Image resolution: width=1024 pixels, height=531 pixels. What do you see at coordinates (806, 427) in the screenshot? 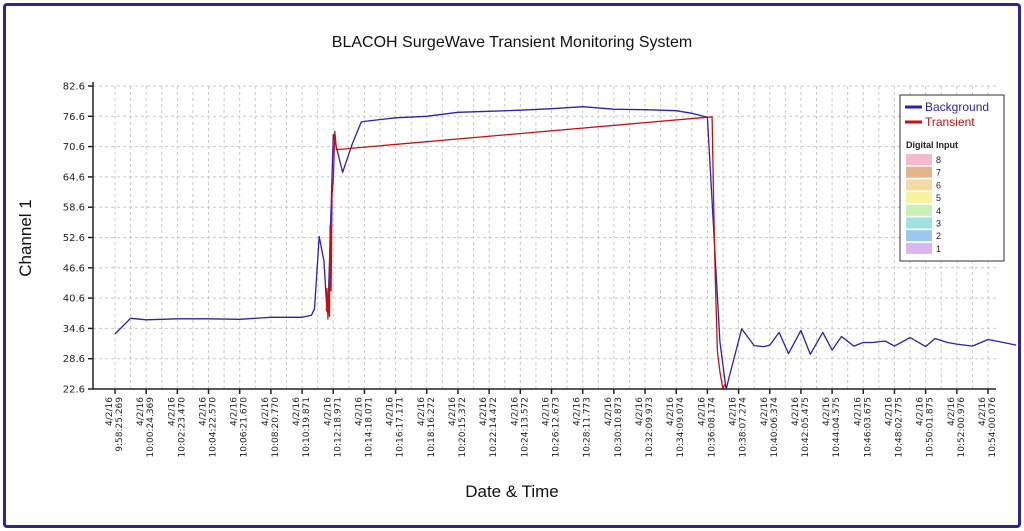
I see `x-tick-time: 10:42:05.475` at bounding box center [806, 427].